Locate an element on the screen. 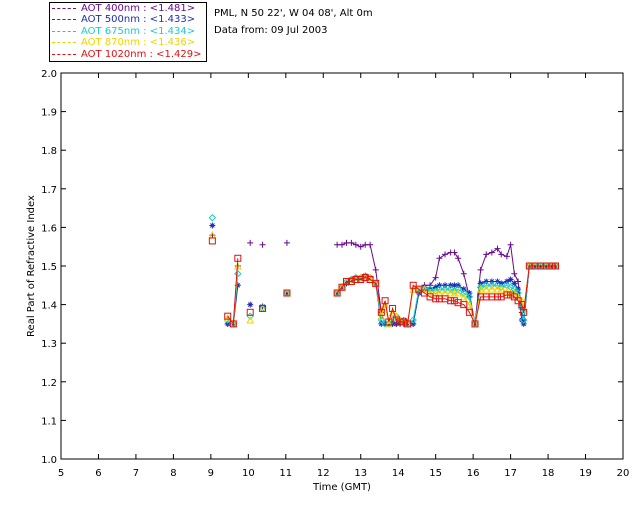 This screenshot has height=512, width=640. legend-label: AOT 675nm : <1.434> is located at coordinates (138, 31).